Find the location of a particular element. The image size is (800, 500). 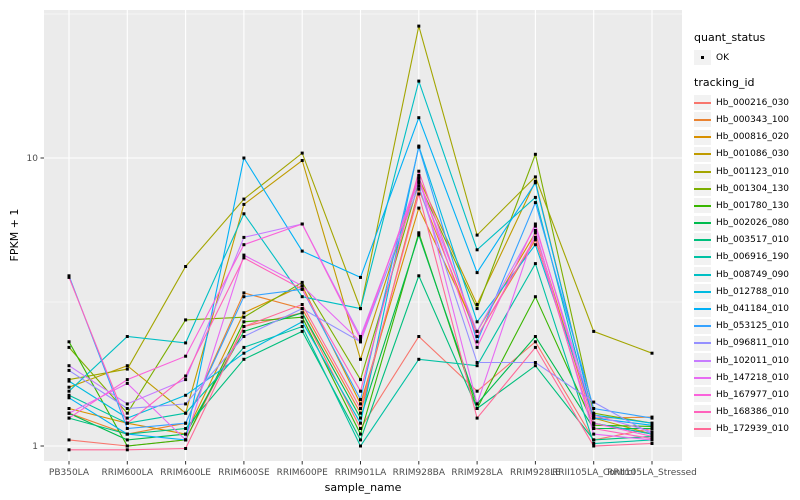

legend-entry: Hb_147218_010 is located at coordinates (747, 377).